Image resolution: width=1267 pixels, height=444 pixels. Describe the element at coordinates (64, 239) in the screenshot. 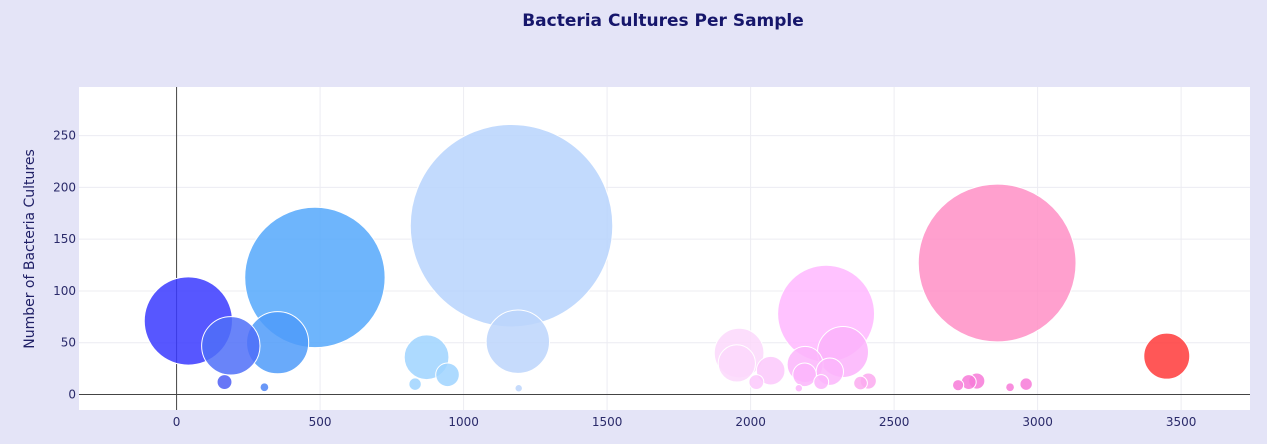

I see `y-tick-label: 150` at that location.